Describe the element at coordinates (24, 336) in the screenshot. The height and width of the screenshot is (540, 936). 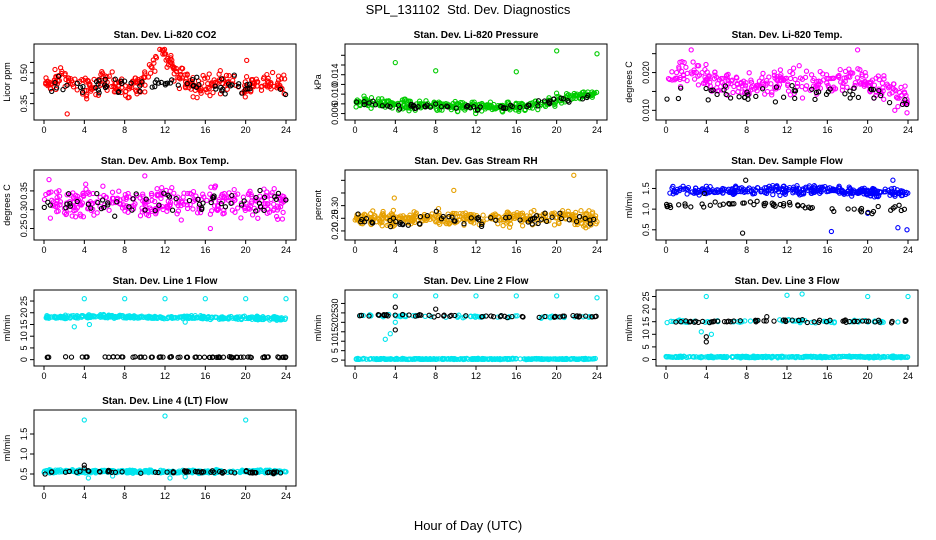
I see `y-tick-label: 10` at that location.